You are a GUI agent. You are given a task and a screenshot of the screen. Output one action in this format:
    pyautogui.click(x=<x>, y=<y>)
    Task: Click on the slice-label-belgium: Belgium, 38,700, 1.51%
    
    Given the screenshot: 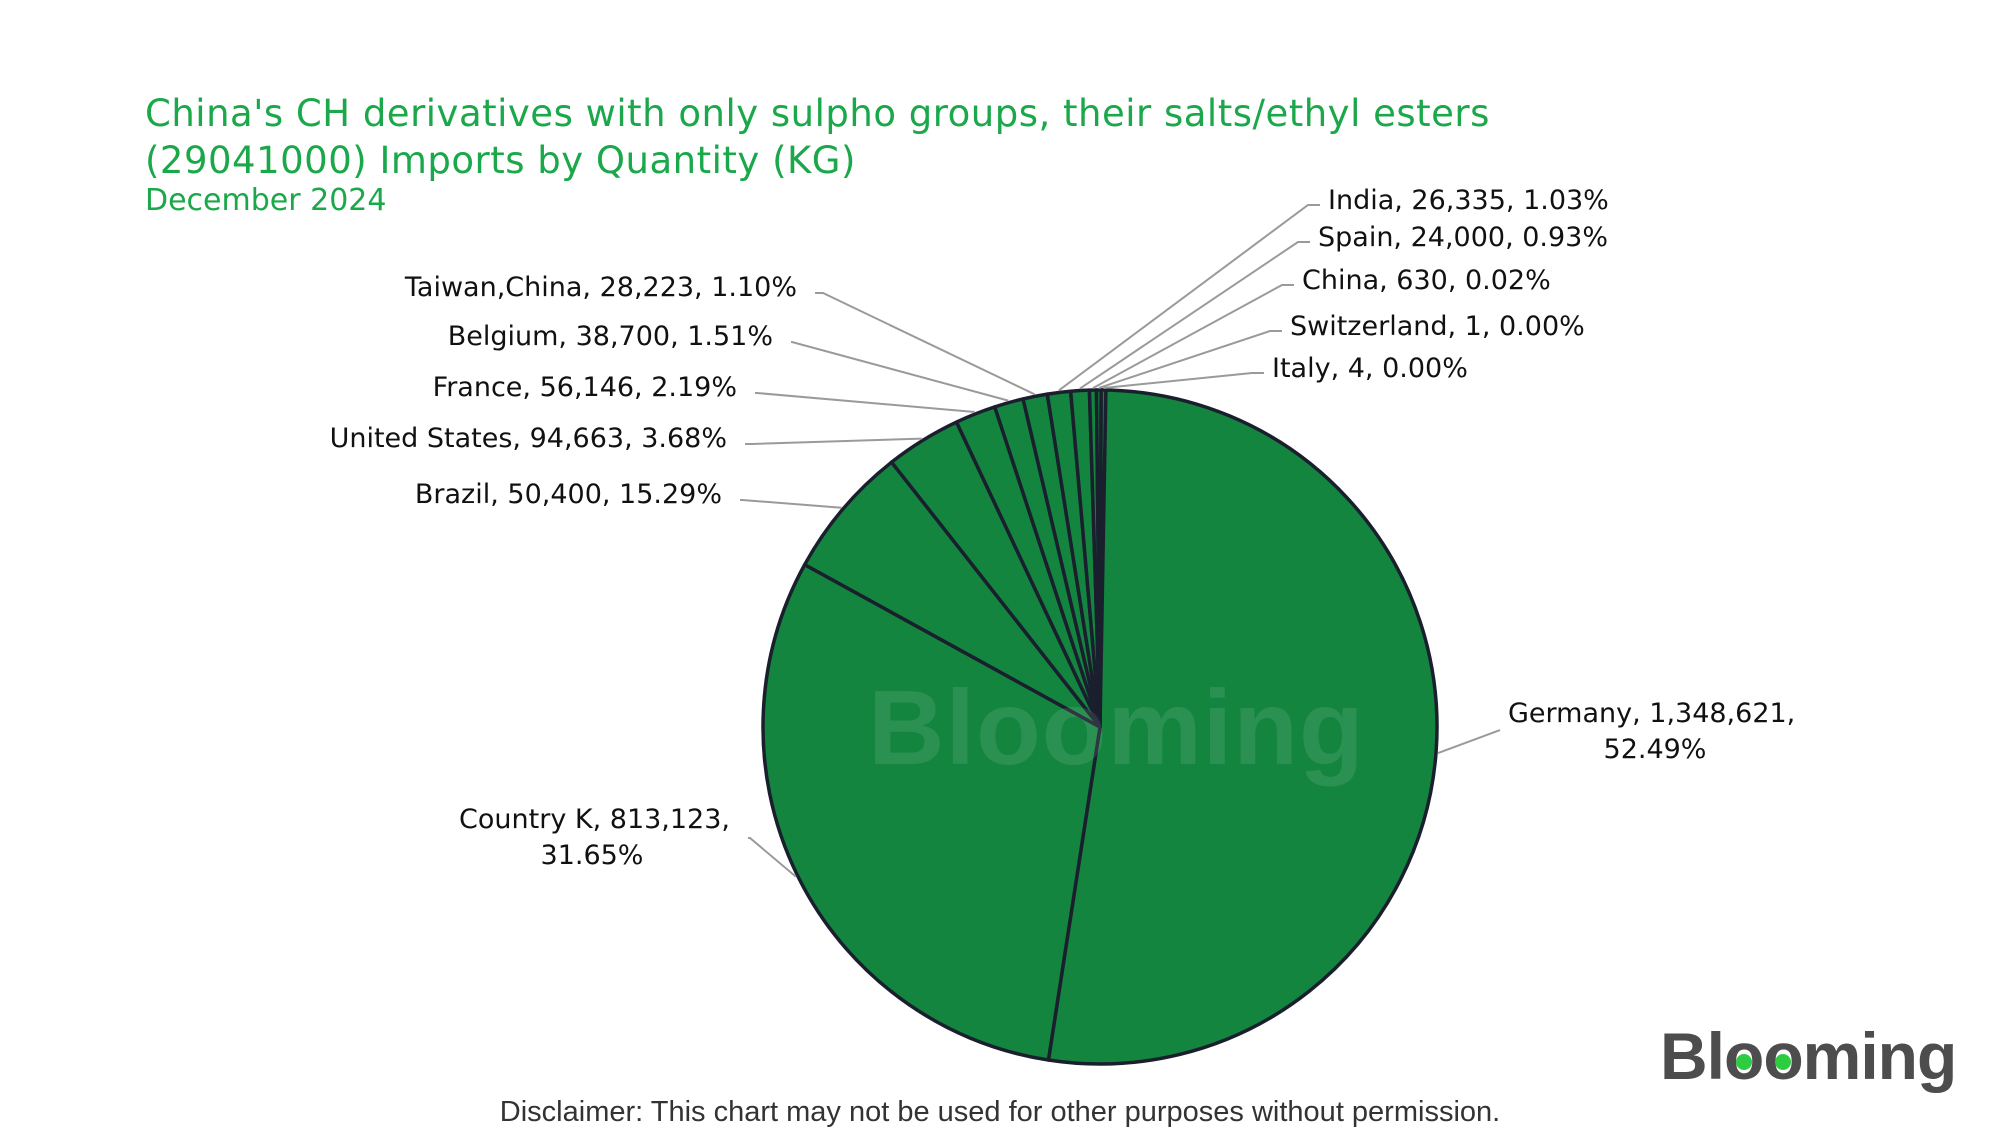 What is the action you would take?
    pyautogui.click(x=610, y=336)
    